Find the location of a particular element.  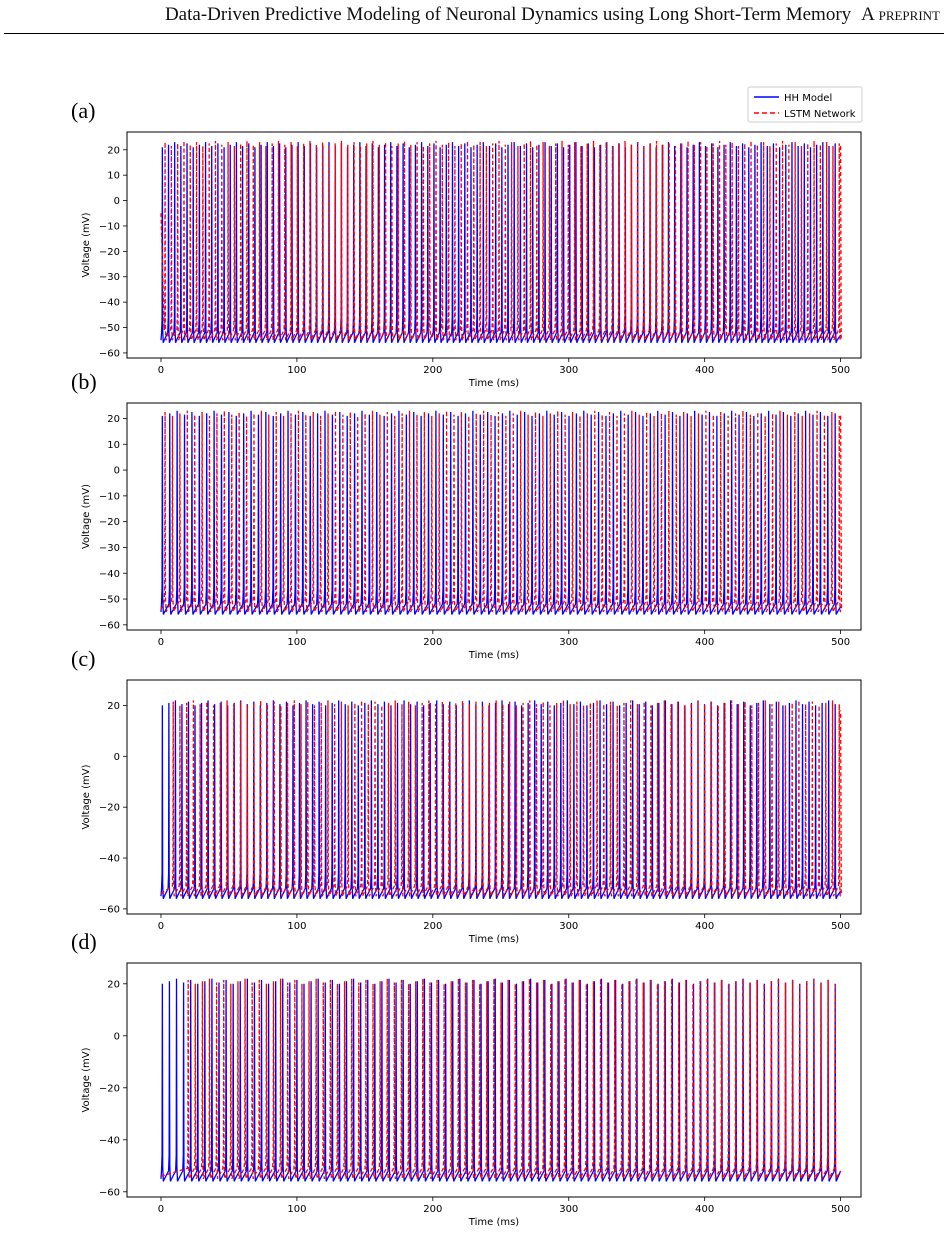

header-rule is located at coordinates (474, 33).